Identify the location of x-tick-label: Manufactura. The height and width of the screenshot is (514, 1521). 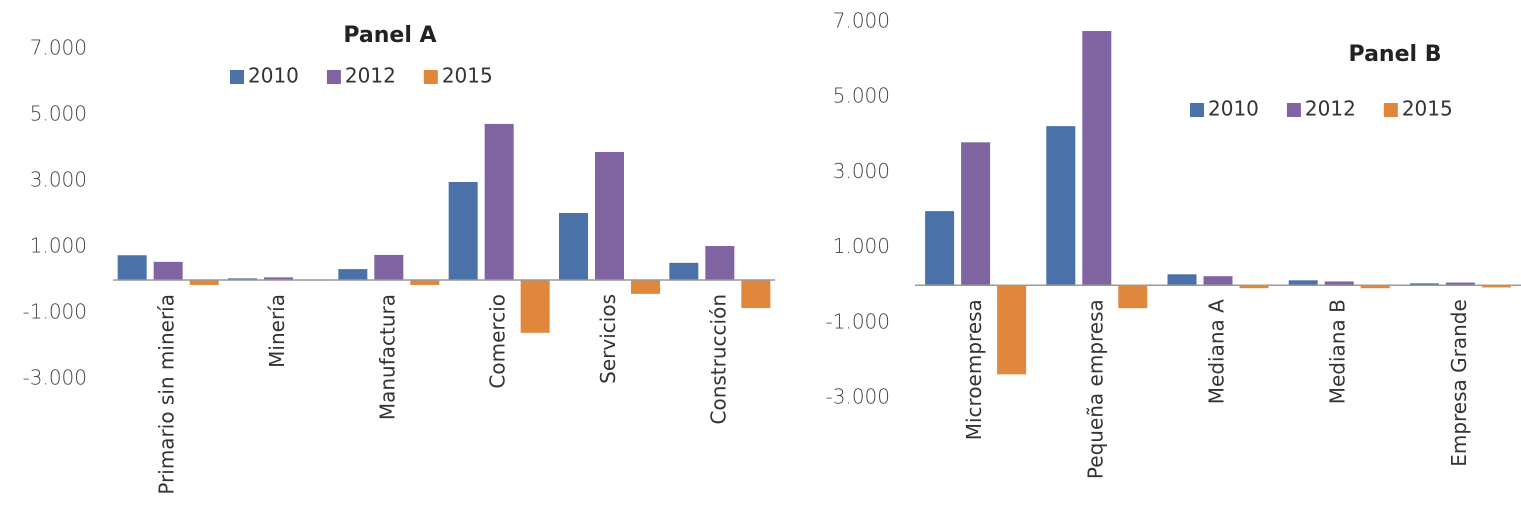
(387, 357).